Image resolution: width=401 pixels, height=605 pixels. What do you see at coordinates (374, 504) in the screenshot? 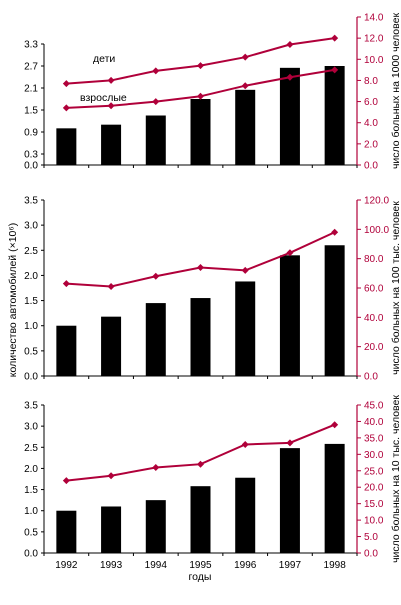
I see `right-tick-label: 15.0` at bounding box center [374, 504].